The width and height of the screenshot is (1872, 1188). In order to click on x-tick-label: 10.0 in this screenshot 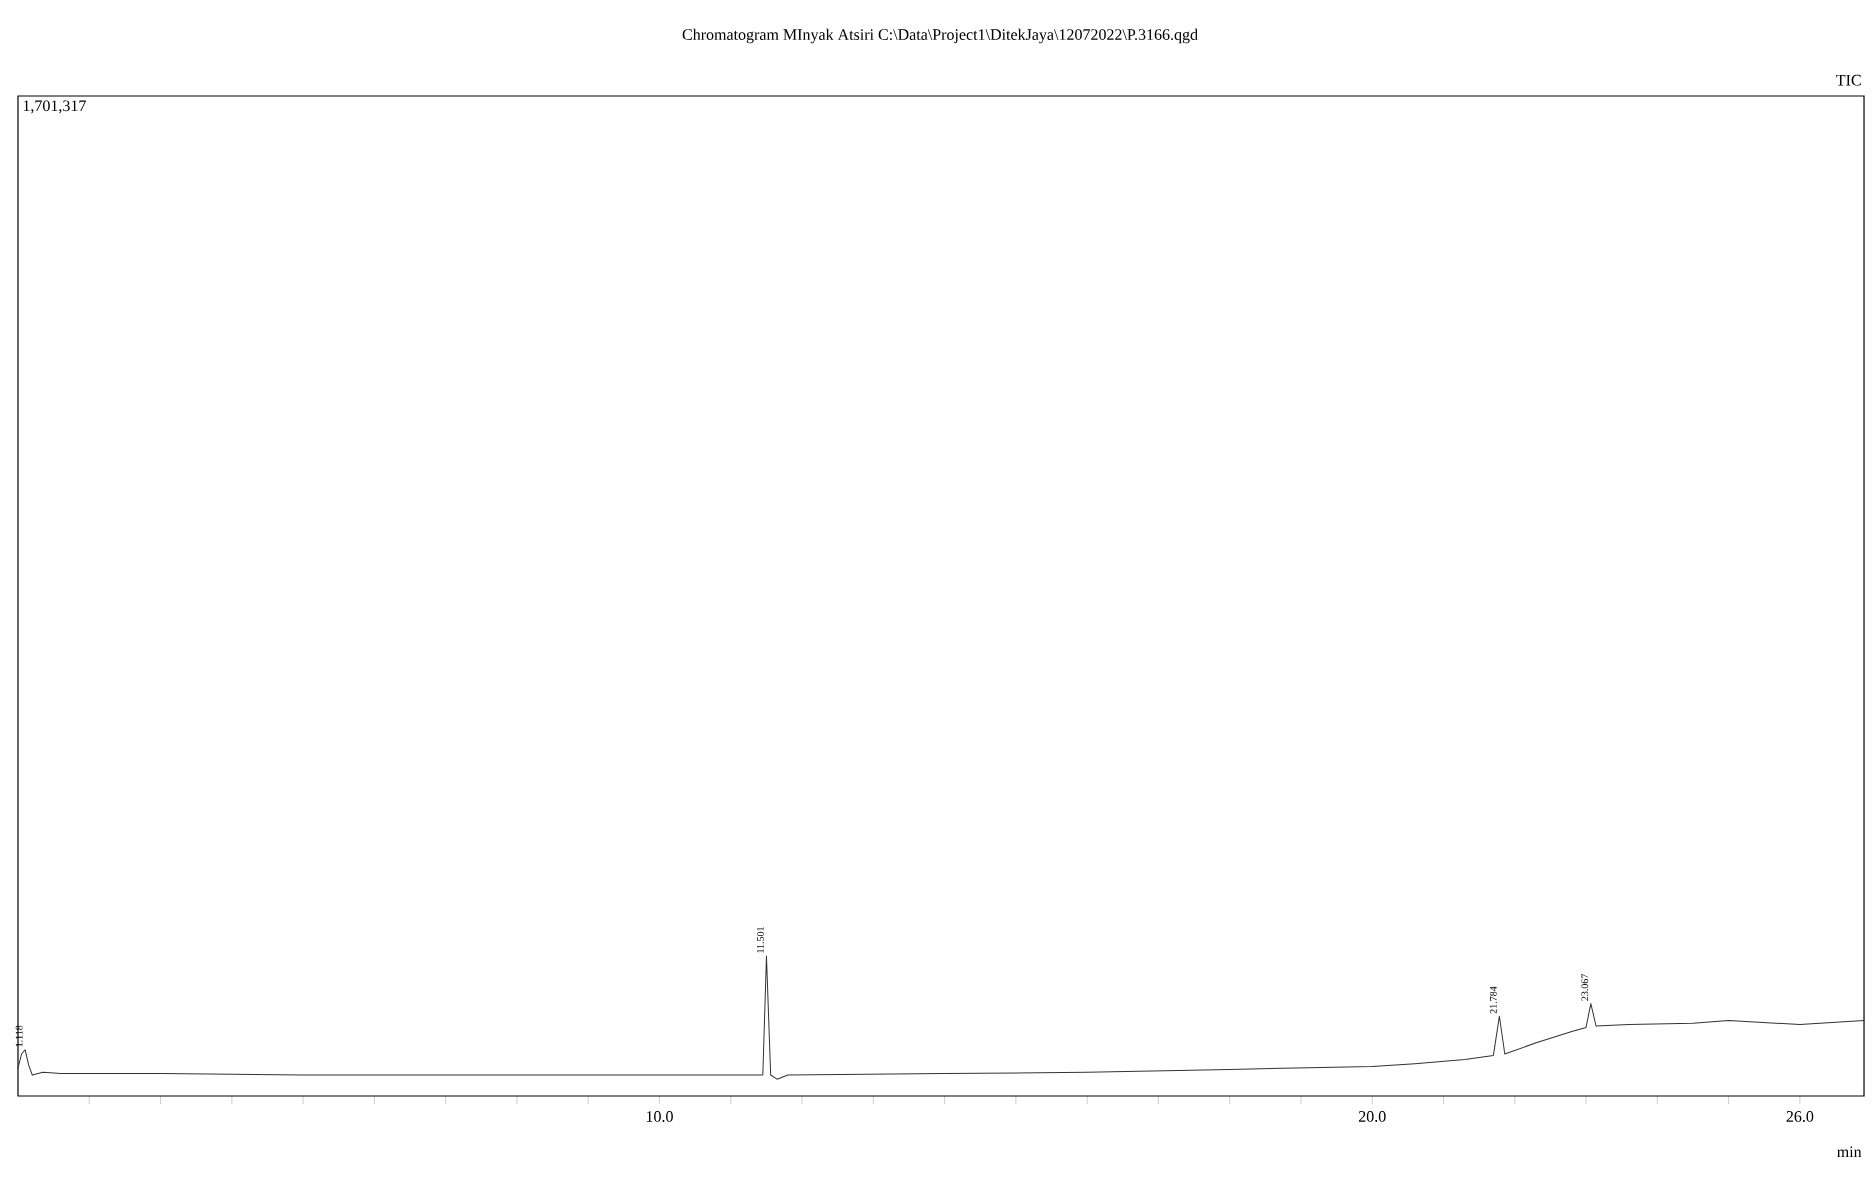, I will do `click(659, 1116)`.